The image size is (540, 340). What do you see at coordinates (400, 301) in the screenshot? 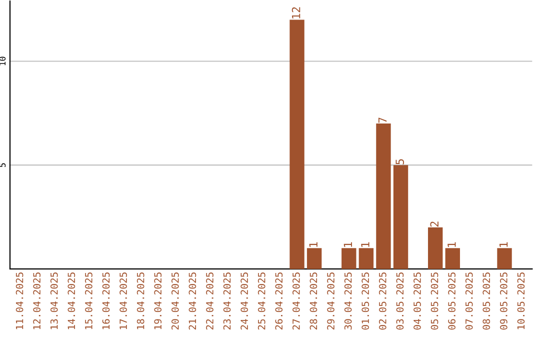
I see `x-tick-label: 03.05.2025` at bounding box center [400, 301].